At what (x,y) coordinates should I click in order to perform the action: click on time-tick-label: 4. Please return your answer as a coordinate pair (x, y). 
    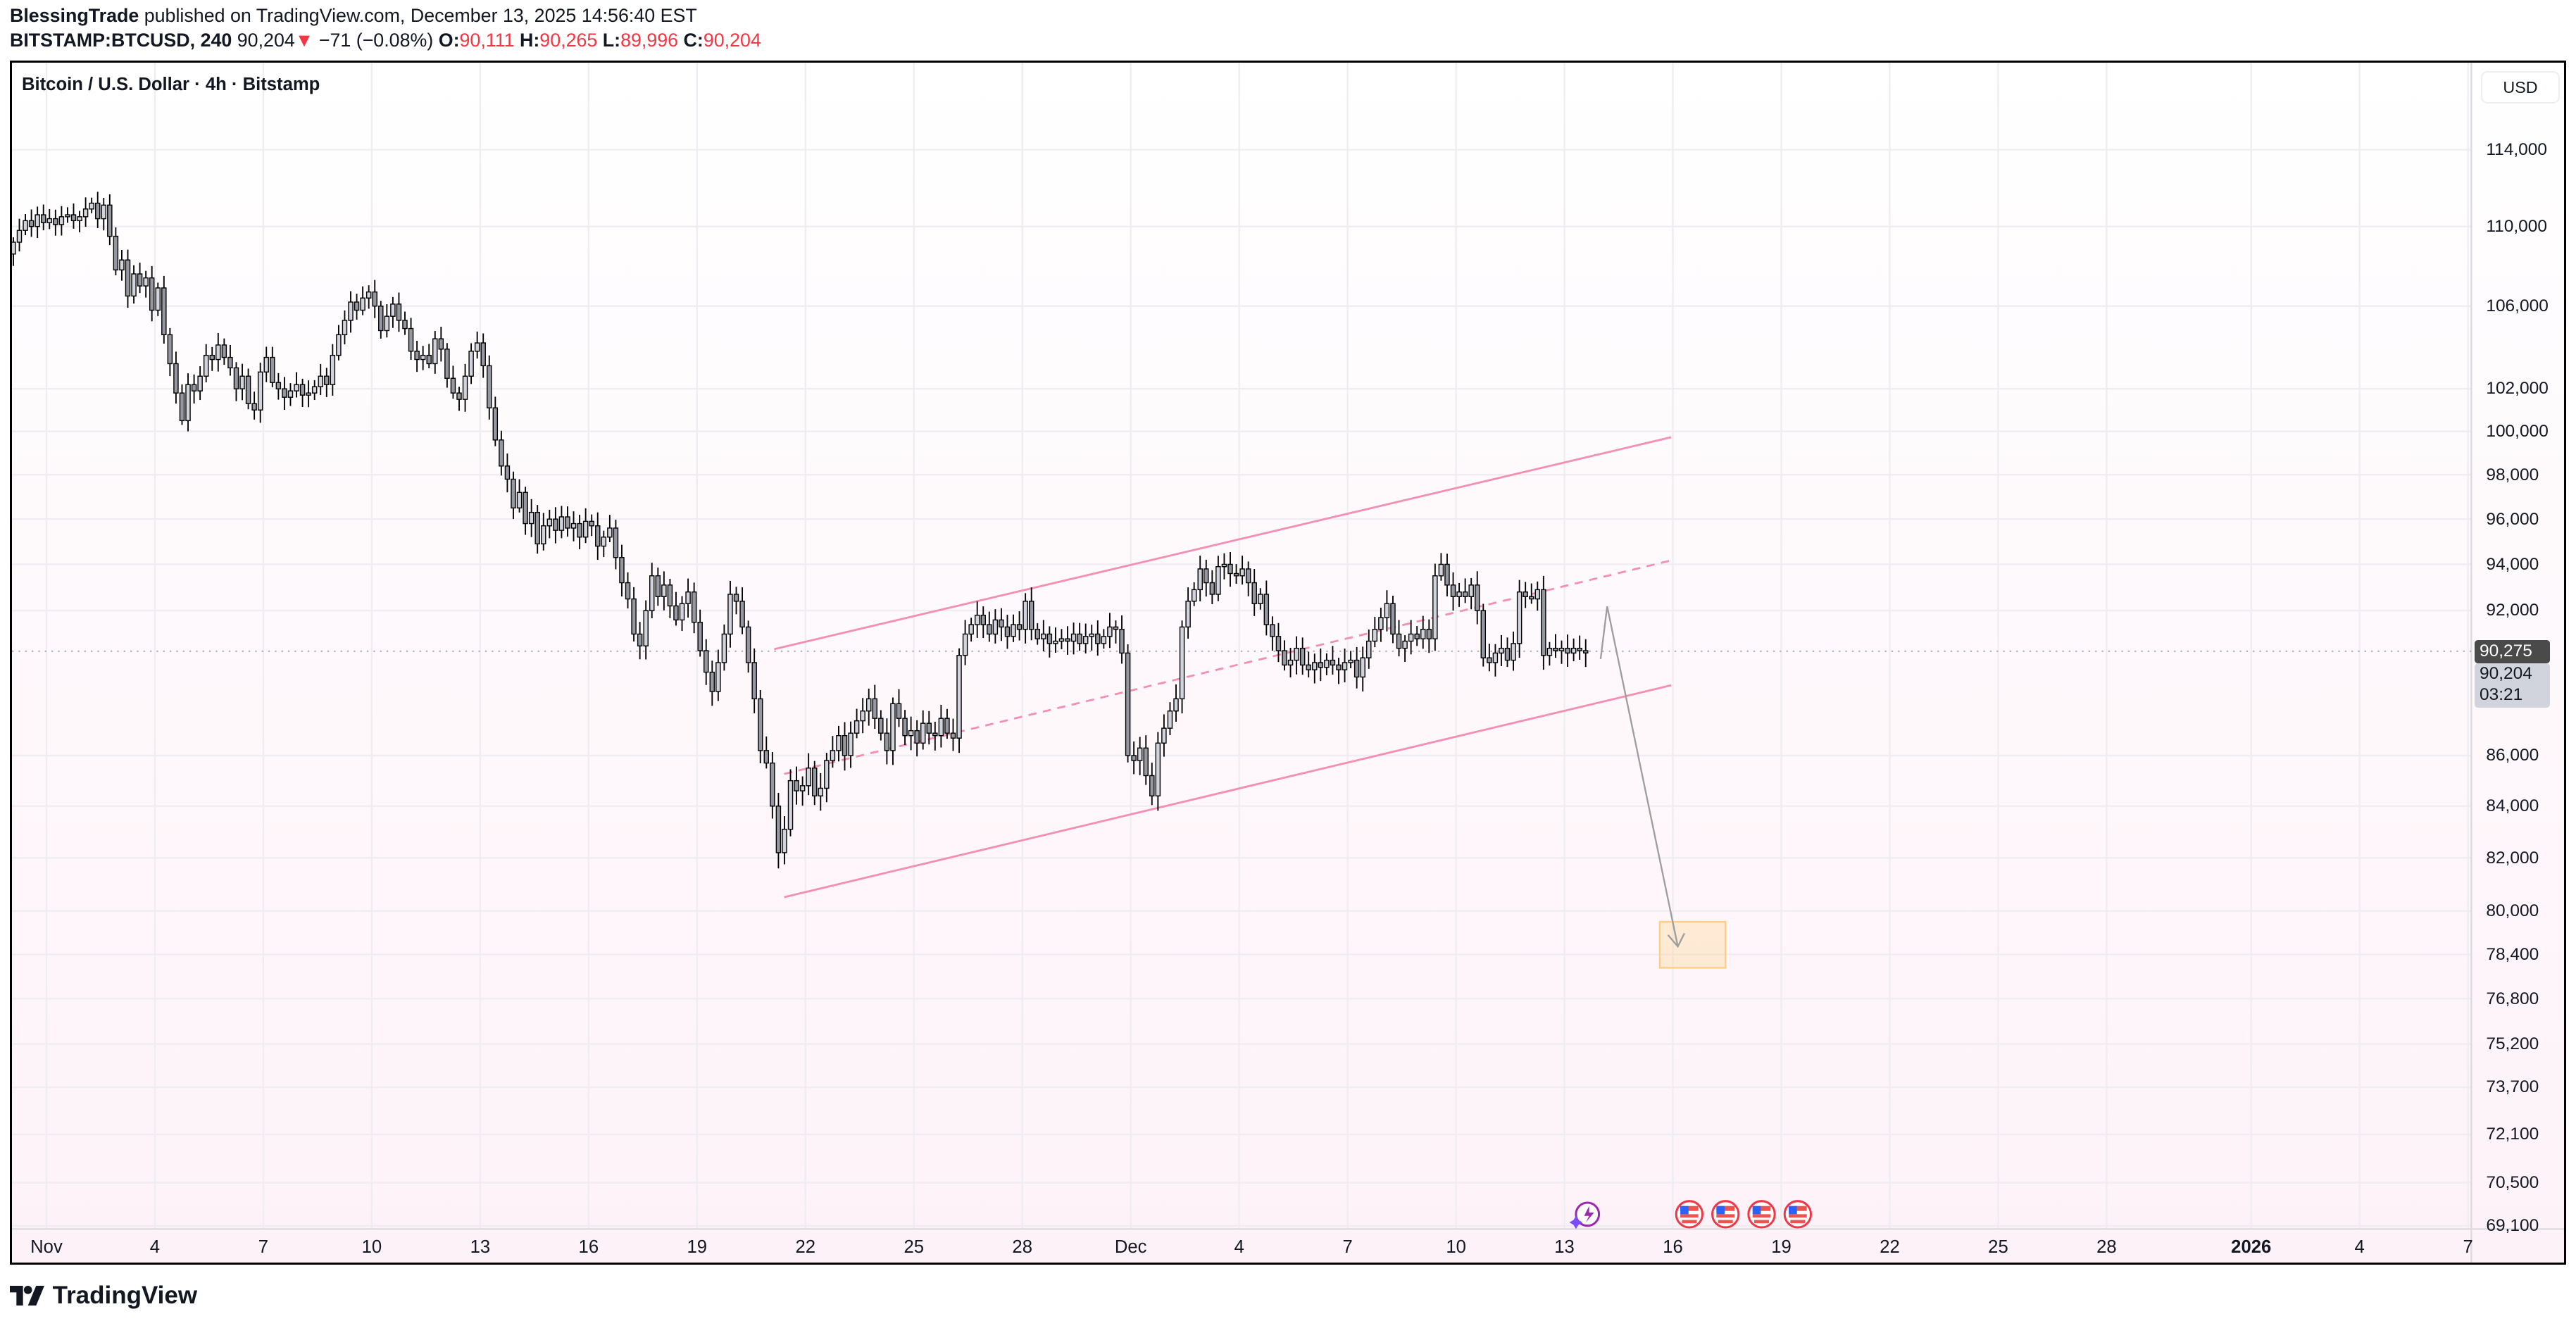
    Looking at the image, I should click on (2359, 1247).